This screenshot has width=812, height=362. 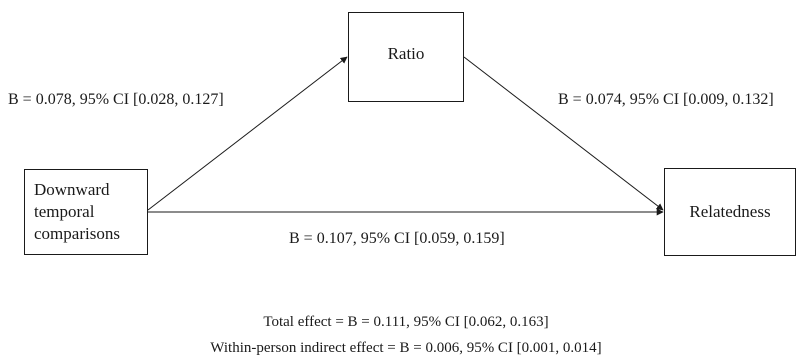 I want to click on direct-path-coefficient: B = 0.107, 95% CI [0.059, 0.159], so click(x=397, y=239).